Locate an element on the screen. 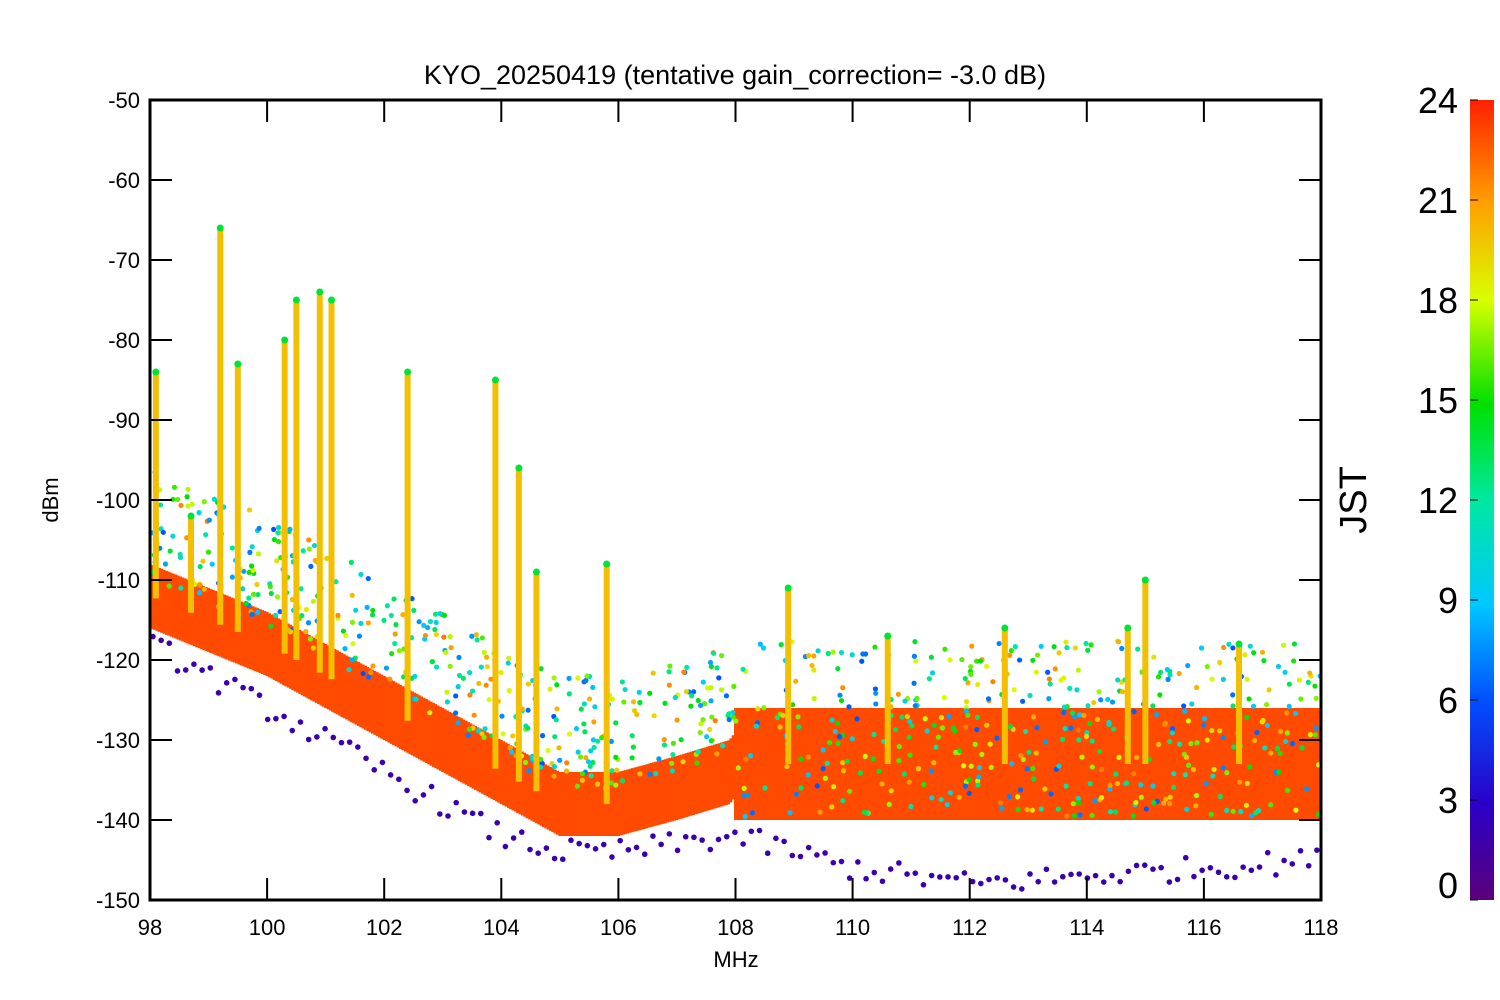 This screenshot has height=1000, width=1500. y-tick-label: -150 is located at coordinates (118, 900).